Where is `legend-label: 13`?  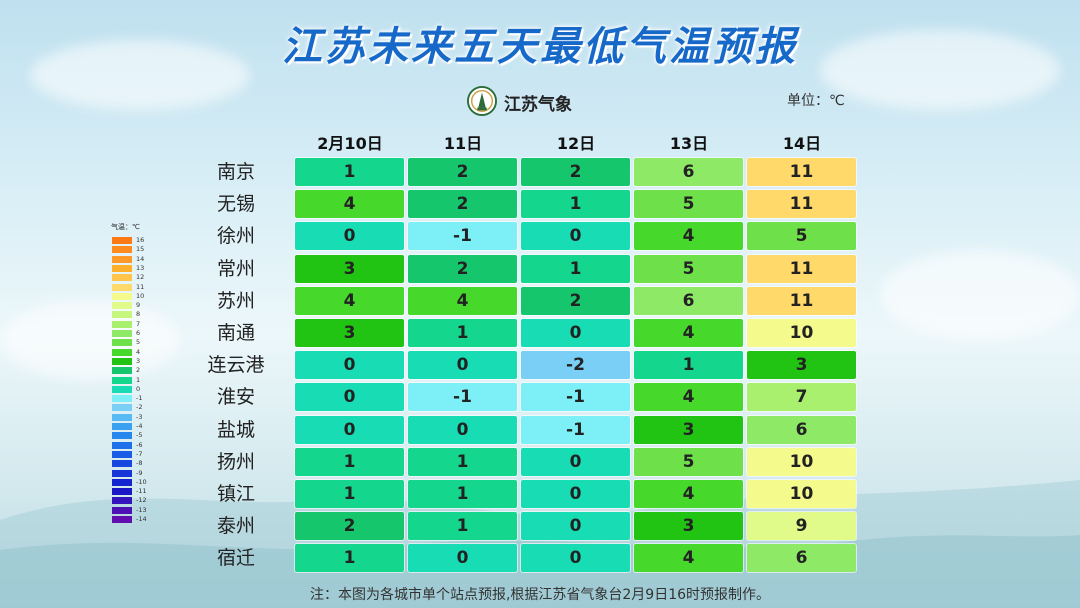
legend-label: 13 is located at coordinates (140, 267).